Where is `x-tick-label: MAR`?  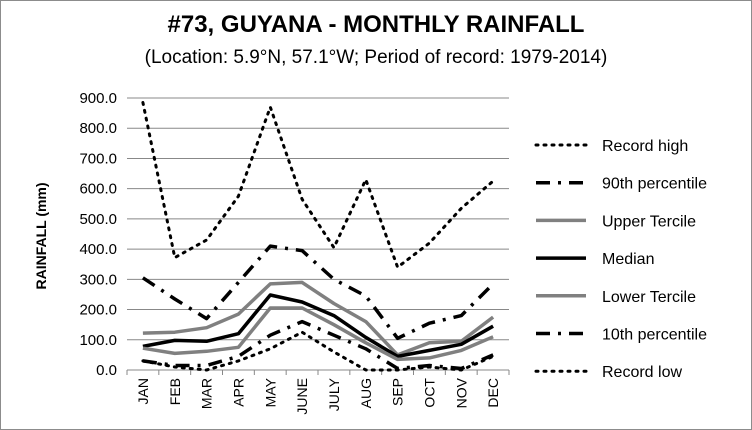 x-tick-label: MAR is located at coordinates (207, 393).